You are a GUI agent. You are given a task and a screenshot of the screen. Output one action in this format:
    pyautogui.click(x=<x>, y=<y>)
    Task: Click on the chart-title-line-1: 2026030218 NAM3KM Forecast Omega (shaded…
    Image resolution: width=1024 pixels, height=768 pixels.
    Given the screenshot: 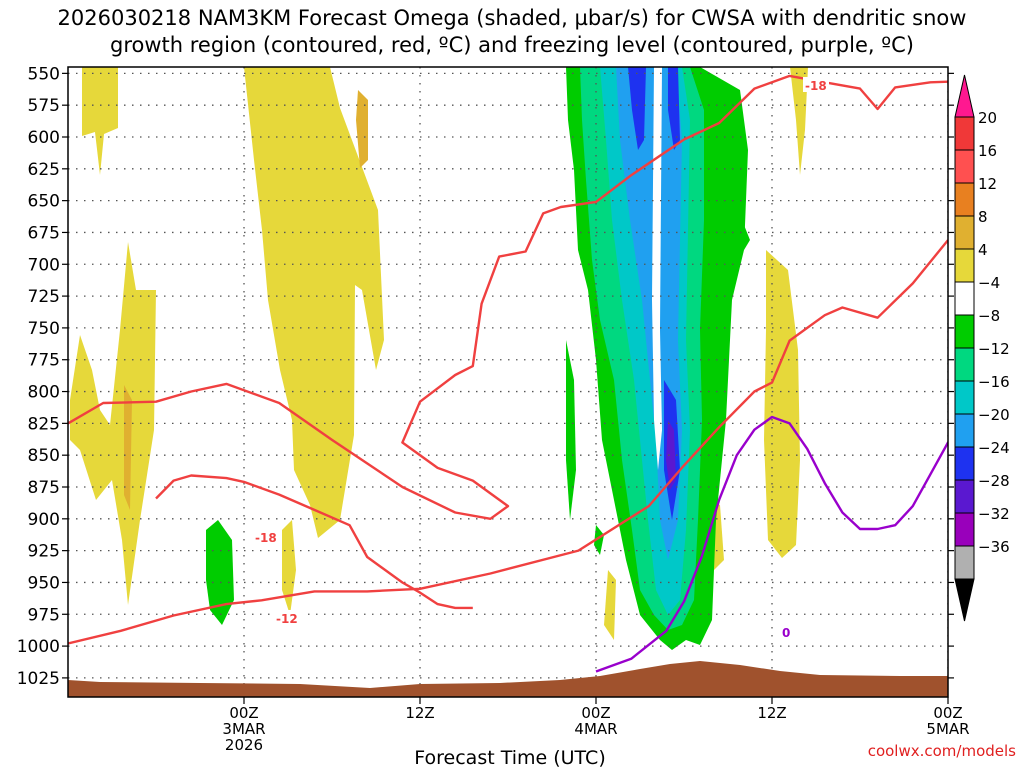 What is the action you would take?
    pyautogui.click(x=512, y=18)
    